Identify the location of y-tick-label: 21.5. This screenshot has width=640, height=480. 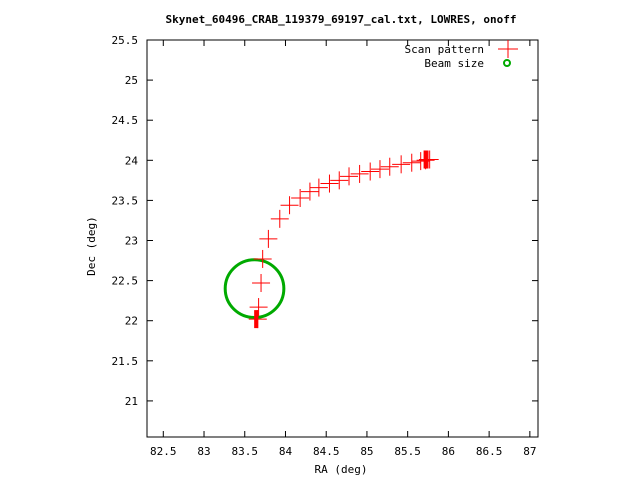
(125, 361).